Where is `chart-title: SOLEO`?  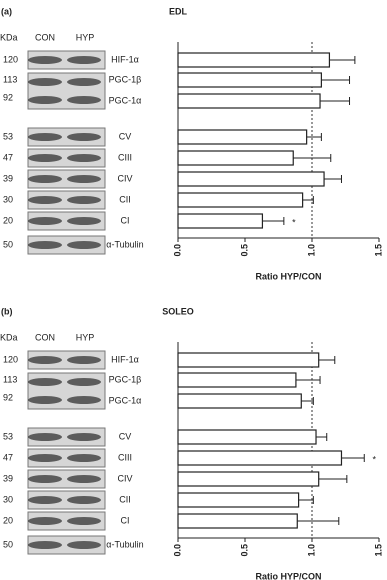 chart-title: SOLEO is located at coordinates (178, 311).